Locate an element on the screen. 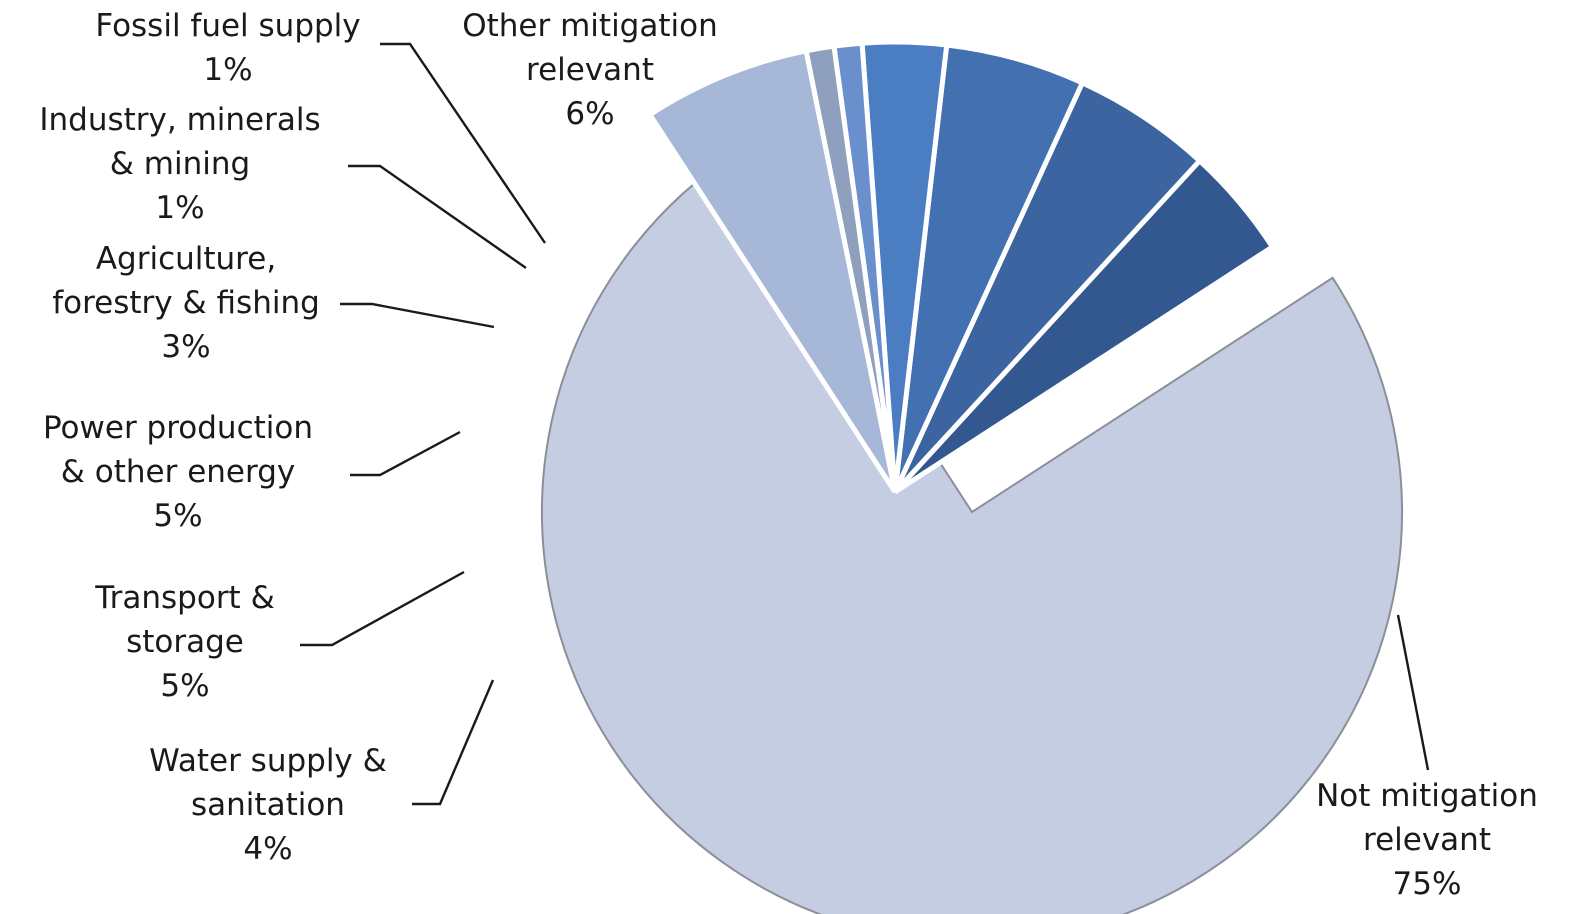  slice-label-industry-minerals-mining: Industry, minerals & mining 1% is located at coordinates (179, 164).